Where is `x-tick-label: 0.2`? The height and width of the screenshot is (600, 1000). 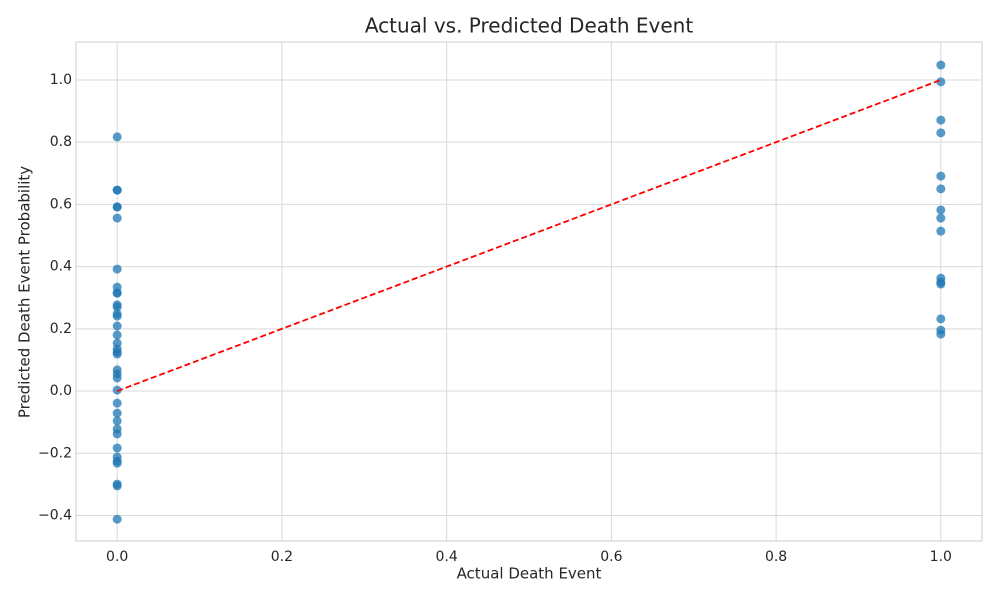 x-tick-label: 0.2 is located at coordinates (282, 557).